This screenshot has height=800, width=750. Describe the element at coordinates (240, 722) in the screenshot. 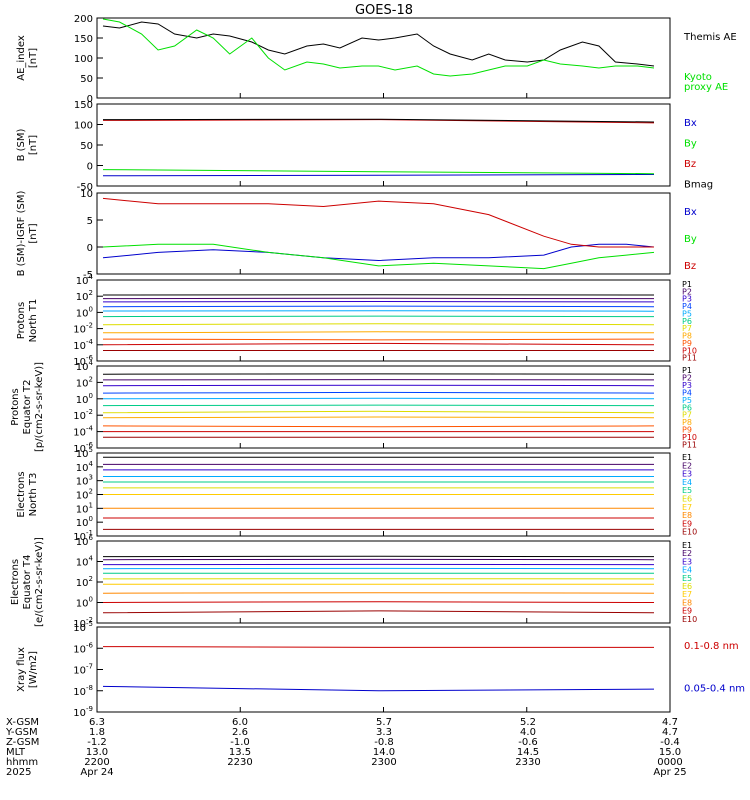

I see `footer-value: 6.0` at that location.